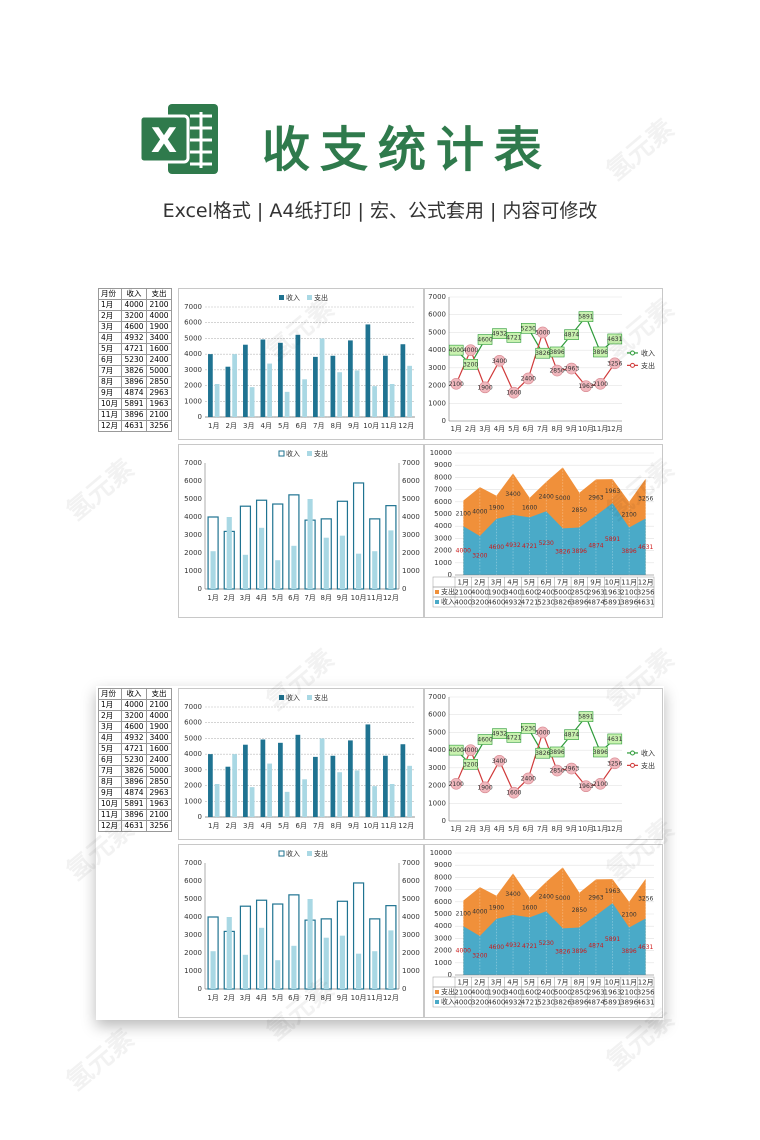  Describe the element at coordinates (546, 993) in the screenshot. I see `data-table-cell: 2400` at that location.